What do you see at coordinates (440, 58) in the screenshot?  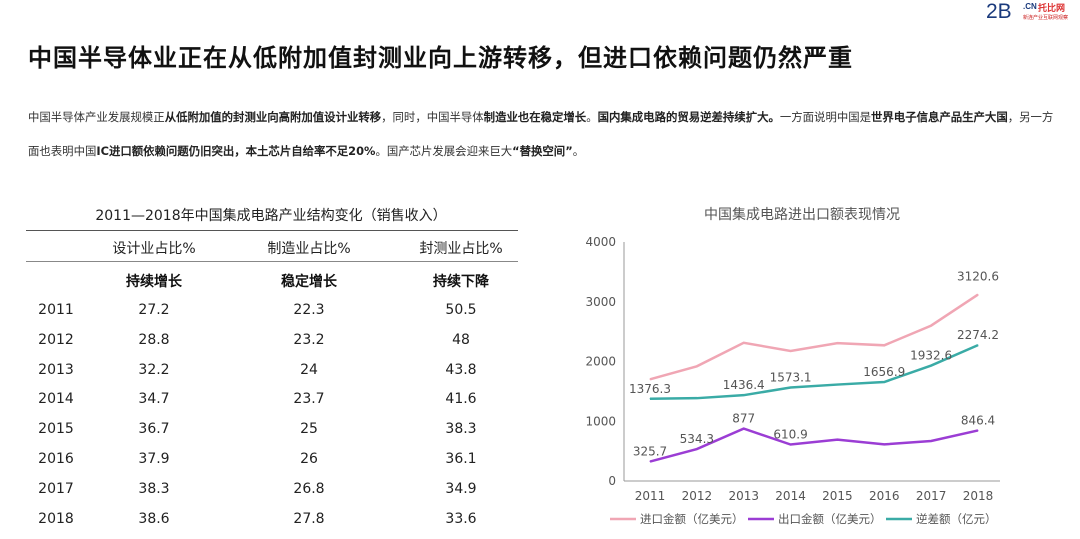 I see `page-title: 中国半导体业正在从低附加值封测业向上游转移，但进口依赖问题仍然严重` at bounding box center [440, 58].